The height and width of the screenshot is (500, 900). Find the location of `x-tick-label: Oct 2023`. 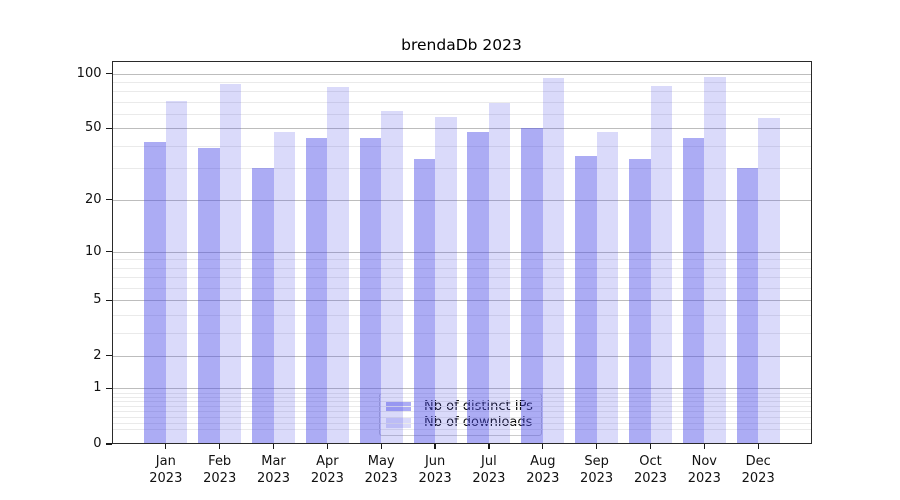

x-tick-label: Oct 2023 is located at coordinates (651, 470).